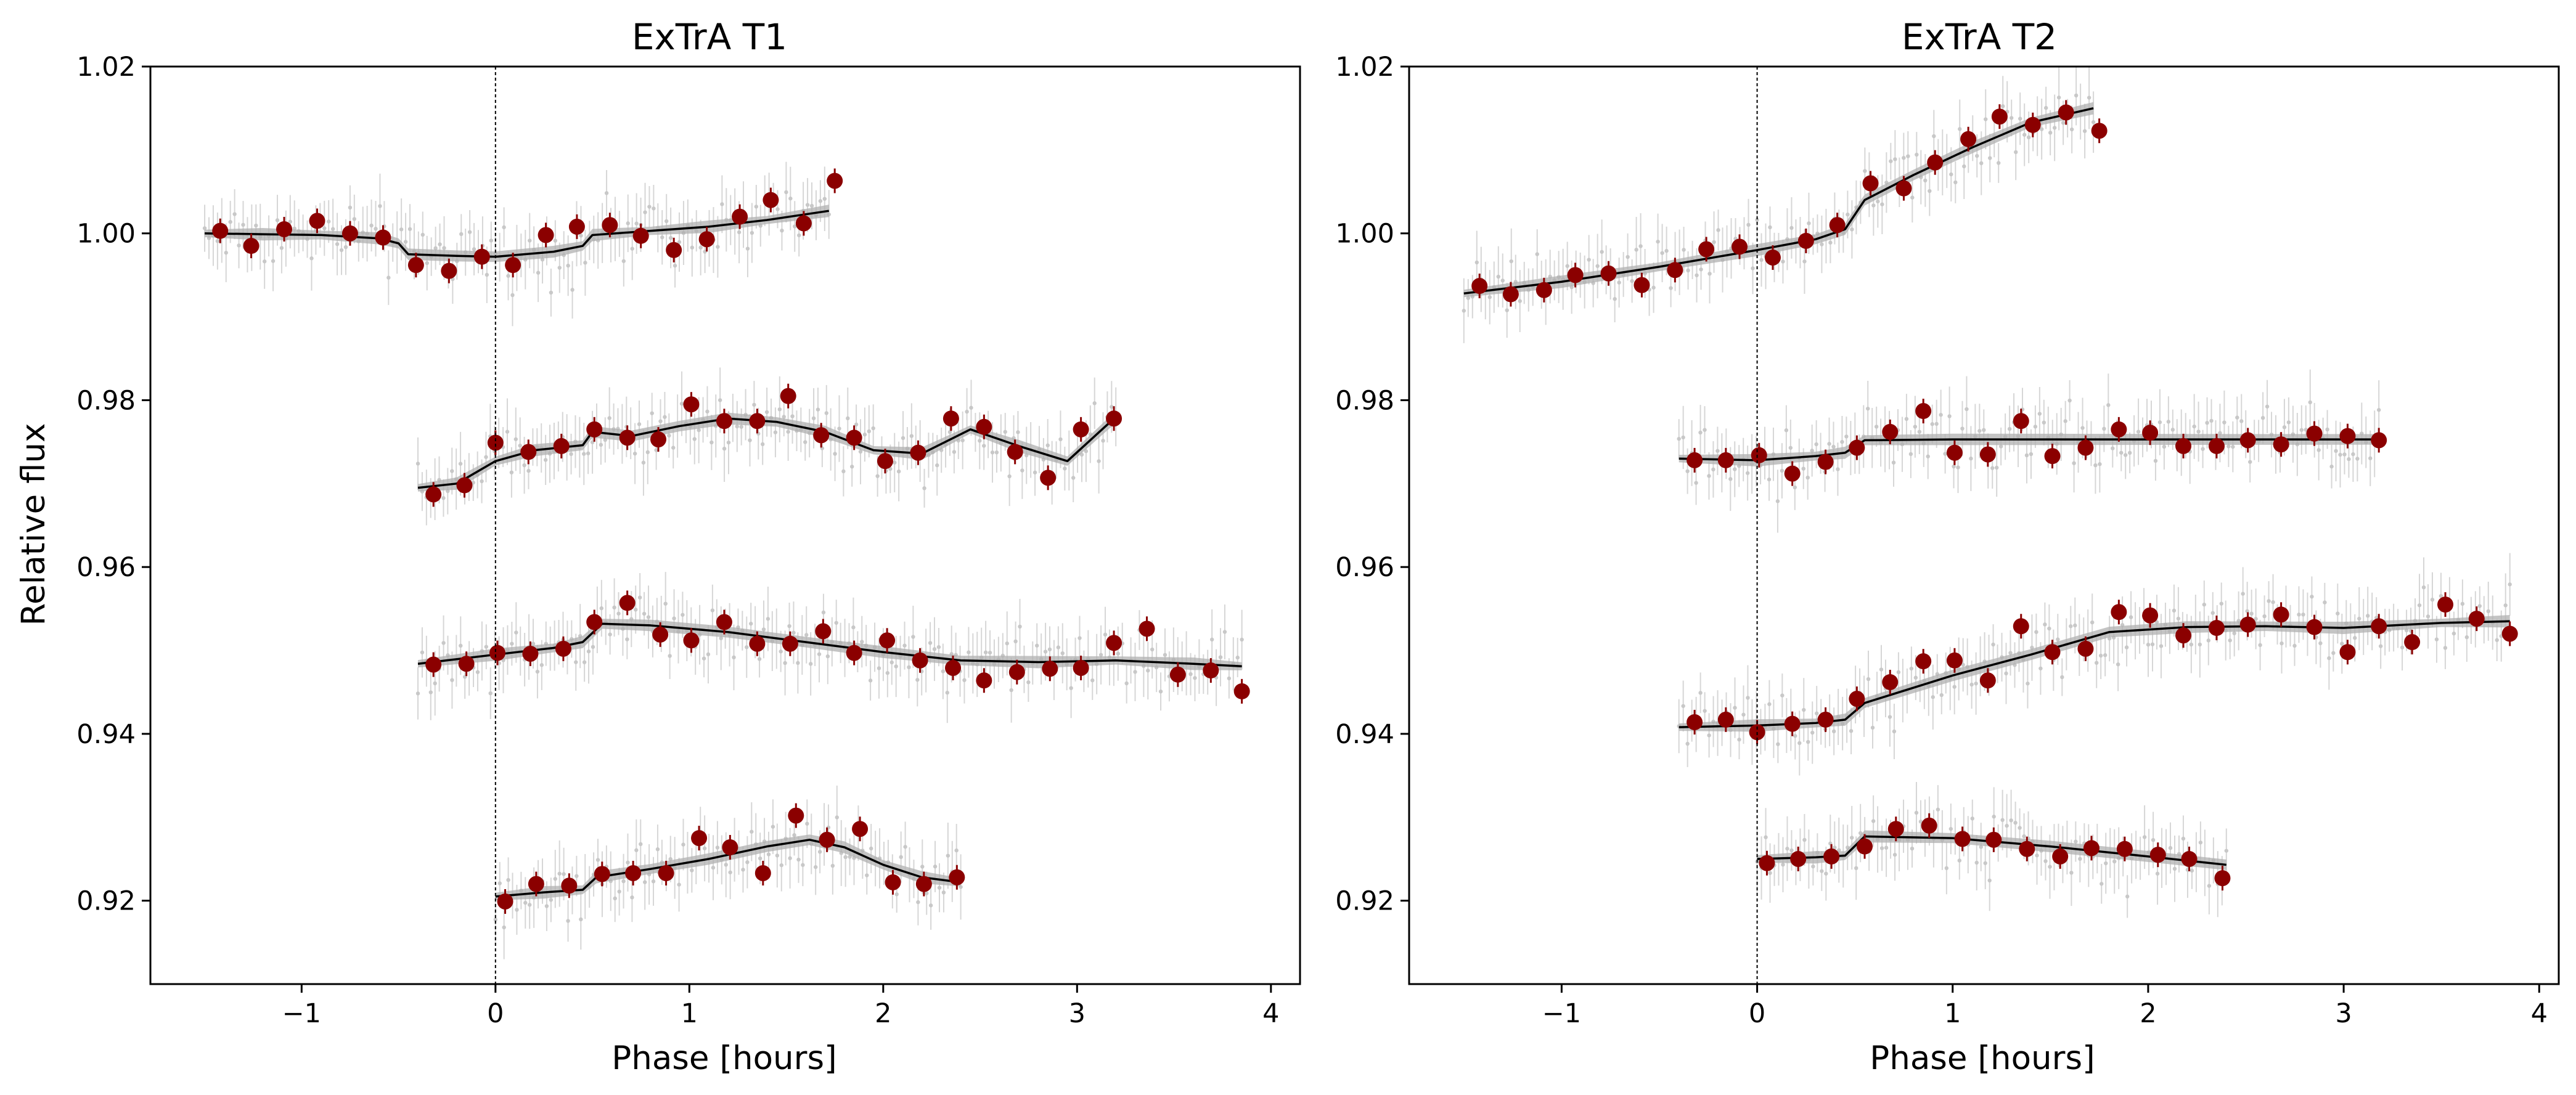 The image size is (2576, 1095). What do you see at coordinates (1364, 400) in the screenshot?
I see `y-tick-label: 0.98` at bounding box center [1364, 400].